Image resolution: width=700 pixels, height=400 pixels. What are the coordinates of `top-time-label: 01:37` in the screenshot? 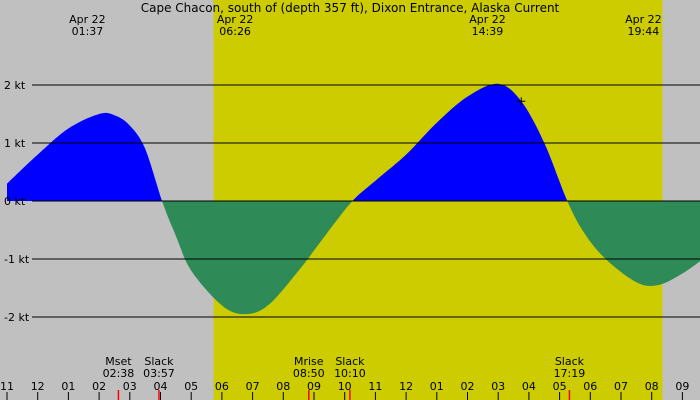 It's located at (88, 31).